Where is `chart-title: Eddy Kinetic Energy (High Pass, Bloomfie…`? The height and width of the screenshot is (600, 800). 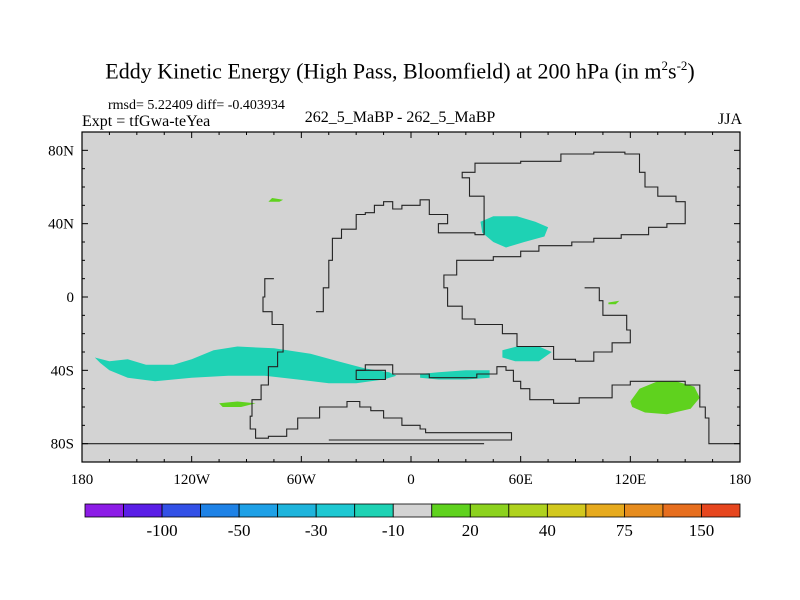 chart-title: Eddy Kinetic Energy (High Pass, Bloomfie… is located at coordinates (400, 71).